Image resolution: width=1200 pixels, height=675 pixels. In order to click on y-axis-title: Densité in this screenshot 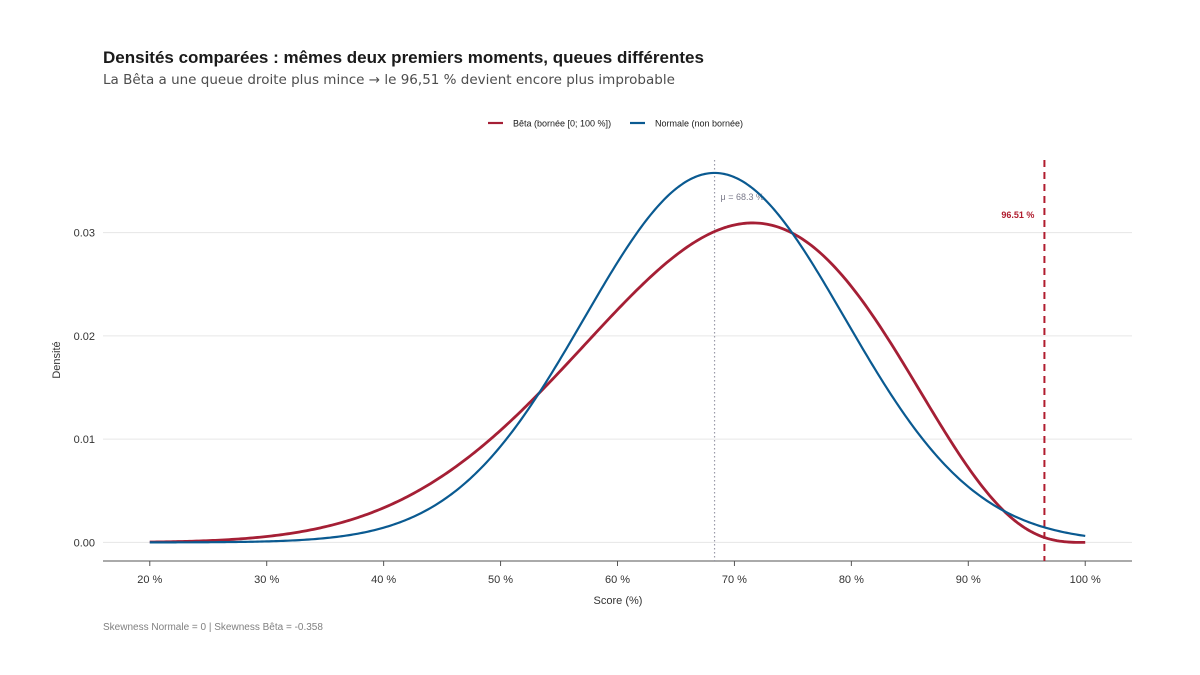, I will do `click(57, 359)`.